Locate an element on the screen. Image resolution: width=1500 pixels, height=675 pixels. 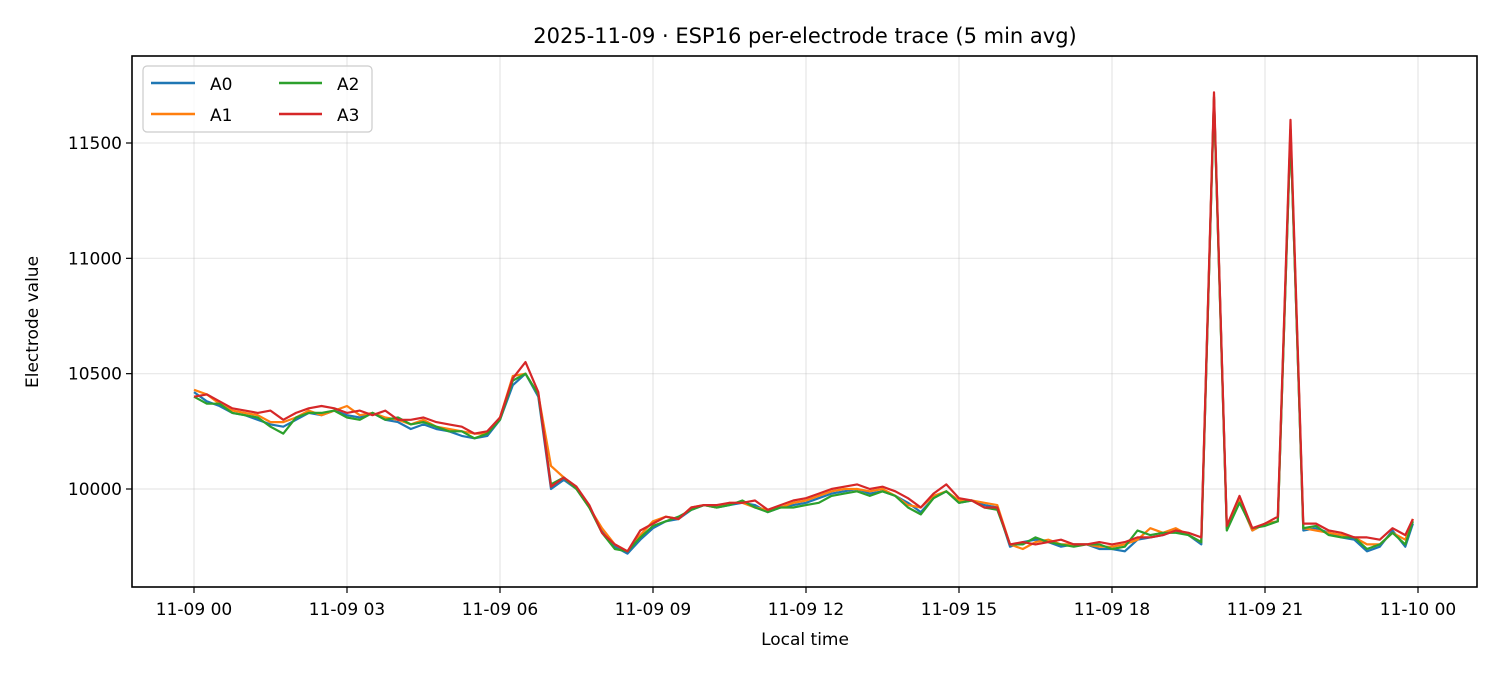
legend-label-a2: A2 is located at coordinates (348, 85).